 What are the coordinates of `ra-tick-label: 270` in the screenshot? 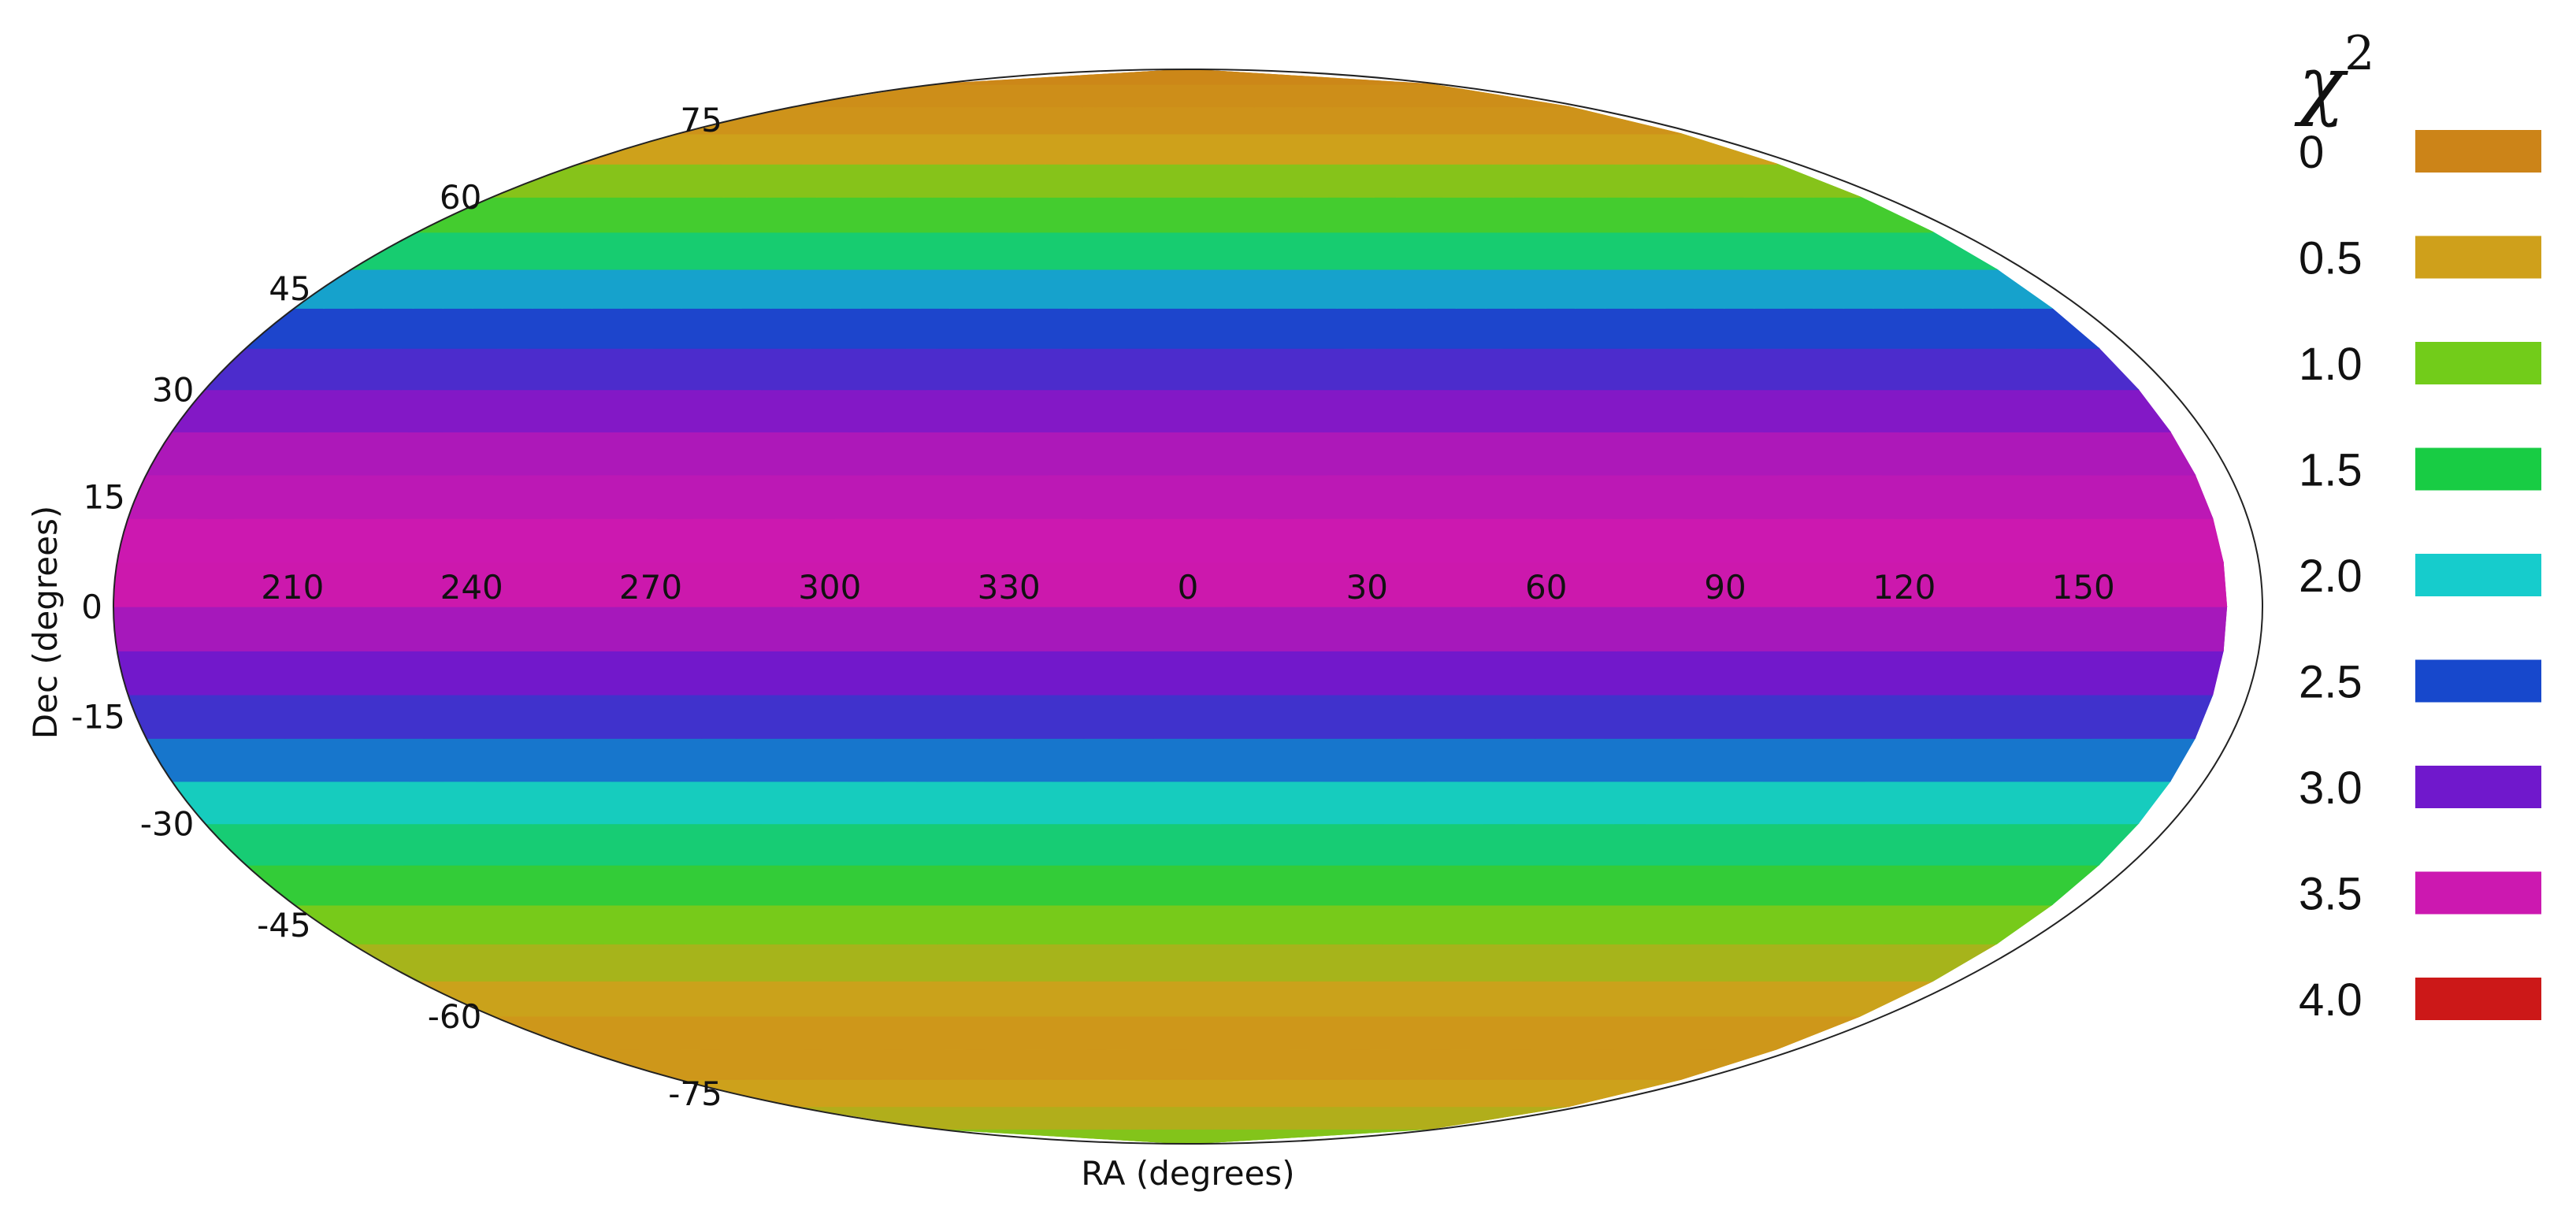 It's located at (650, 587).